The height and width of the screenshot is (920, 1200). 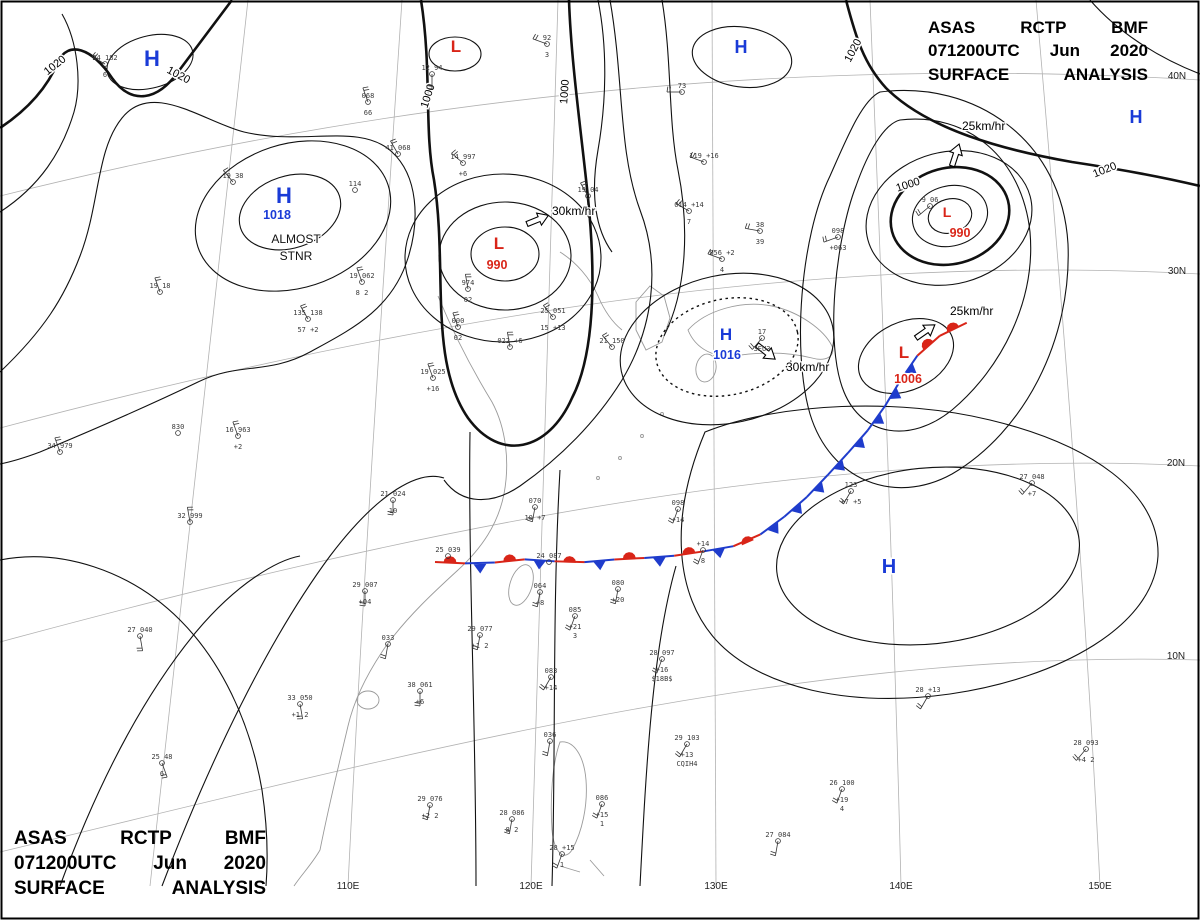 What do you see at coordinates (928, 698) in the screenshot?
I see `station-plot: 28 +13` at bounding box center [928, 698].